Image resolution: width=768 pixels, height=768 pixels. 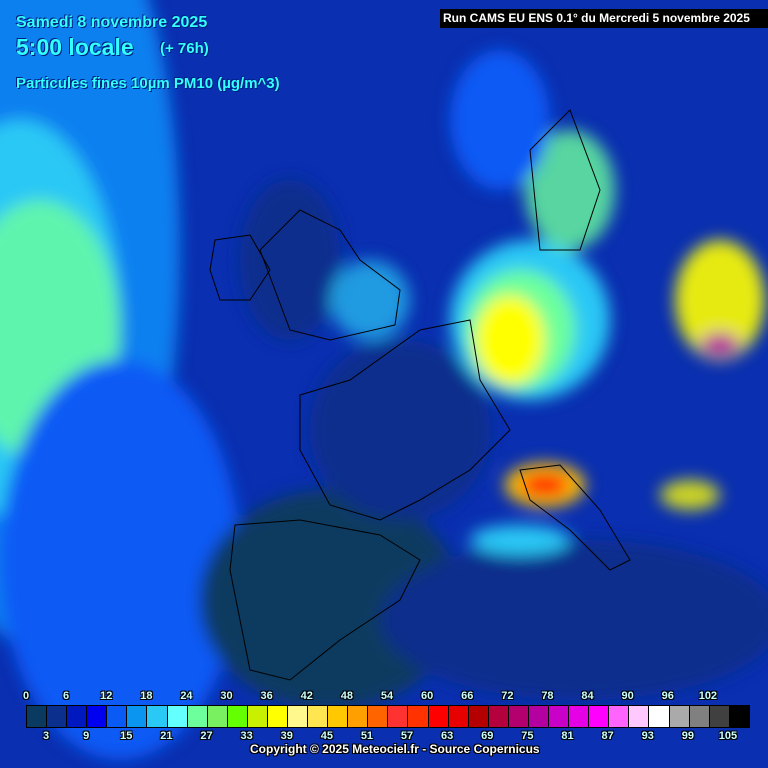 What do you see at coordinates (184, 48) in the screenshot?
I see `forecast-lead-time: (+ 76h)` at bounding box center [184, 48].